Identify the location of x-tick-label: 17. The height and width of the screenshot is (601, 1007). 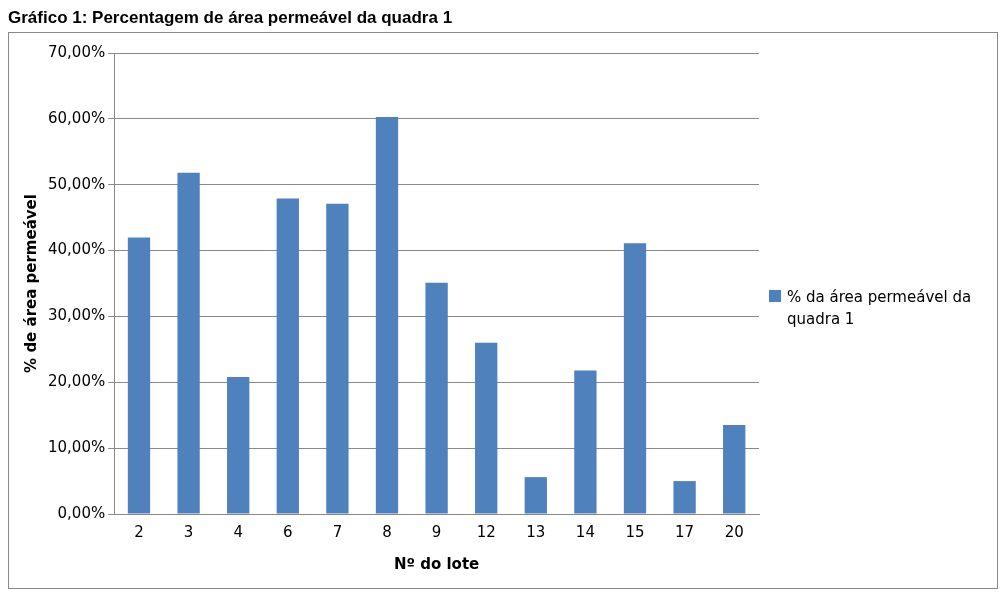
(685, 531).